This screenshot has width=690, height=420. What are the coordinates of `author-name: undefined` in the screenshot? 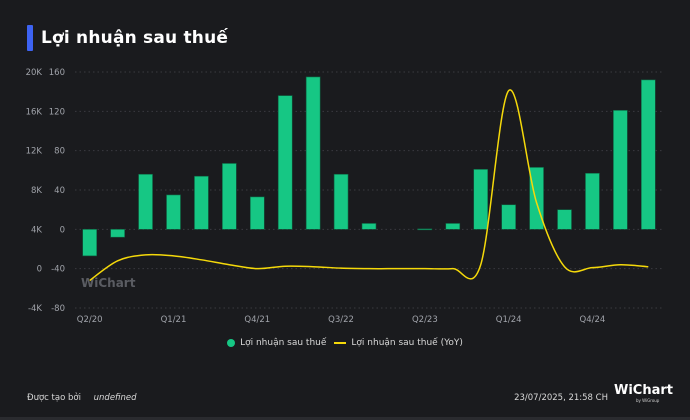 It's located at (115, 398).